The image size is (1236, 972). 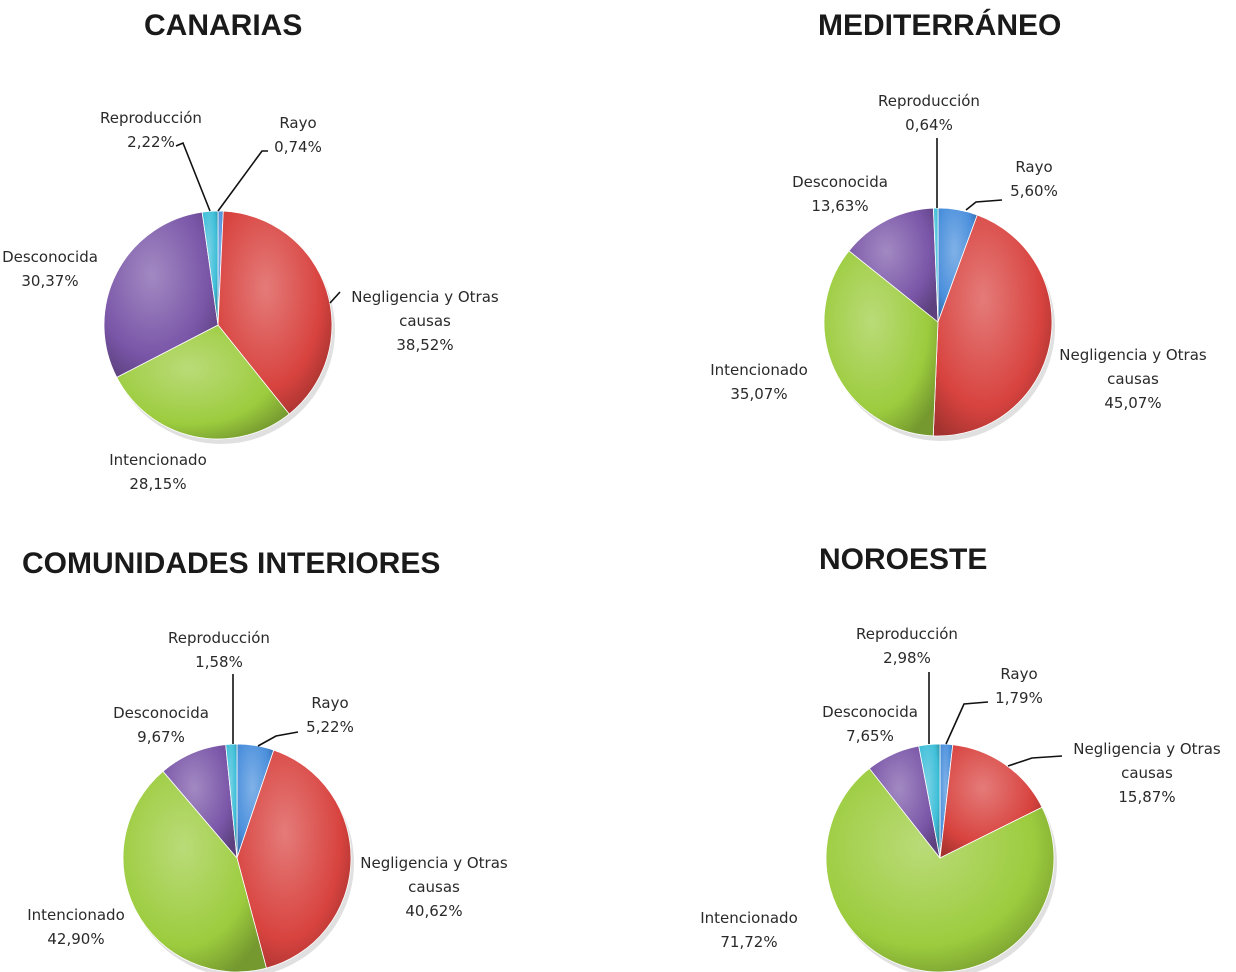 I want to click on slice-label-desconocida: Desconocida 7,65%, so click(x=870, y=724).